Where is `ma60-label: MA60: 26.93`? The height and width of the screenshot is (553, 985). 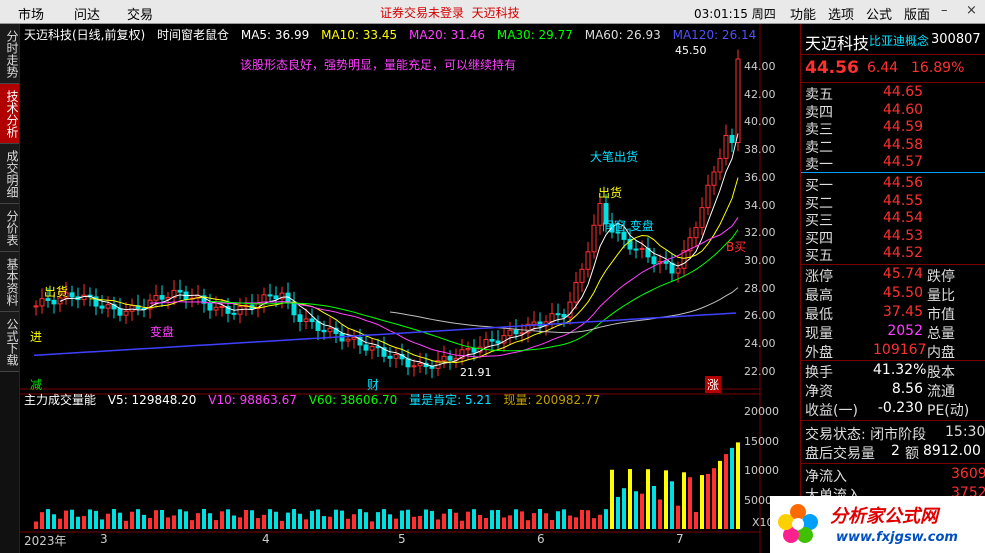
ma60-label: MA60: 26.93 is located at coordinates (622, 35).